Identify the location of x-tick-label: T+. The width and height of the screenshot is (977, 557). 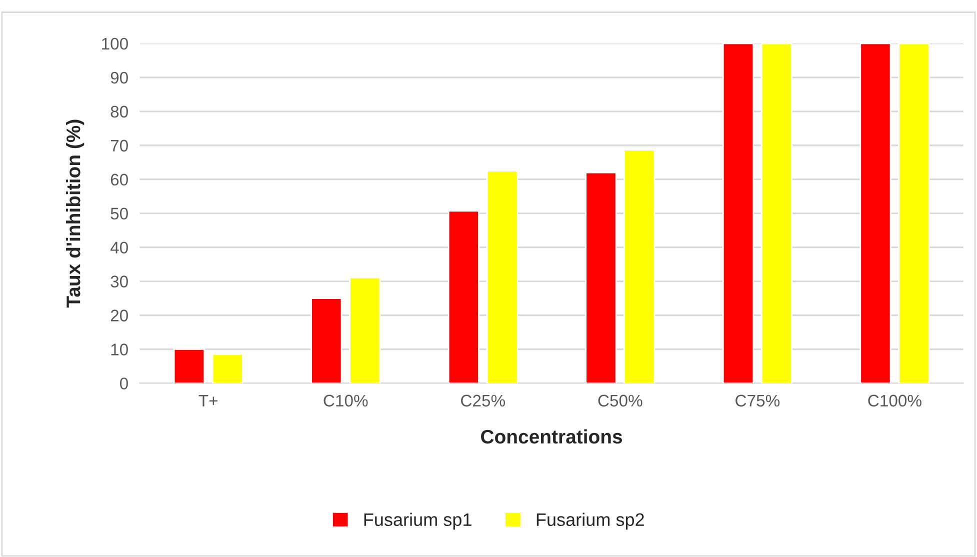
(208, 400).